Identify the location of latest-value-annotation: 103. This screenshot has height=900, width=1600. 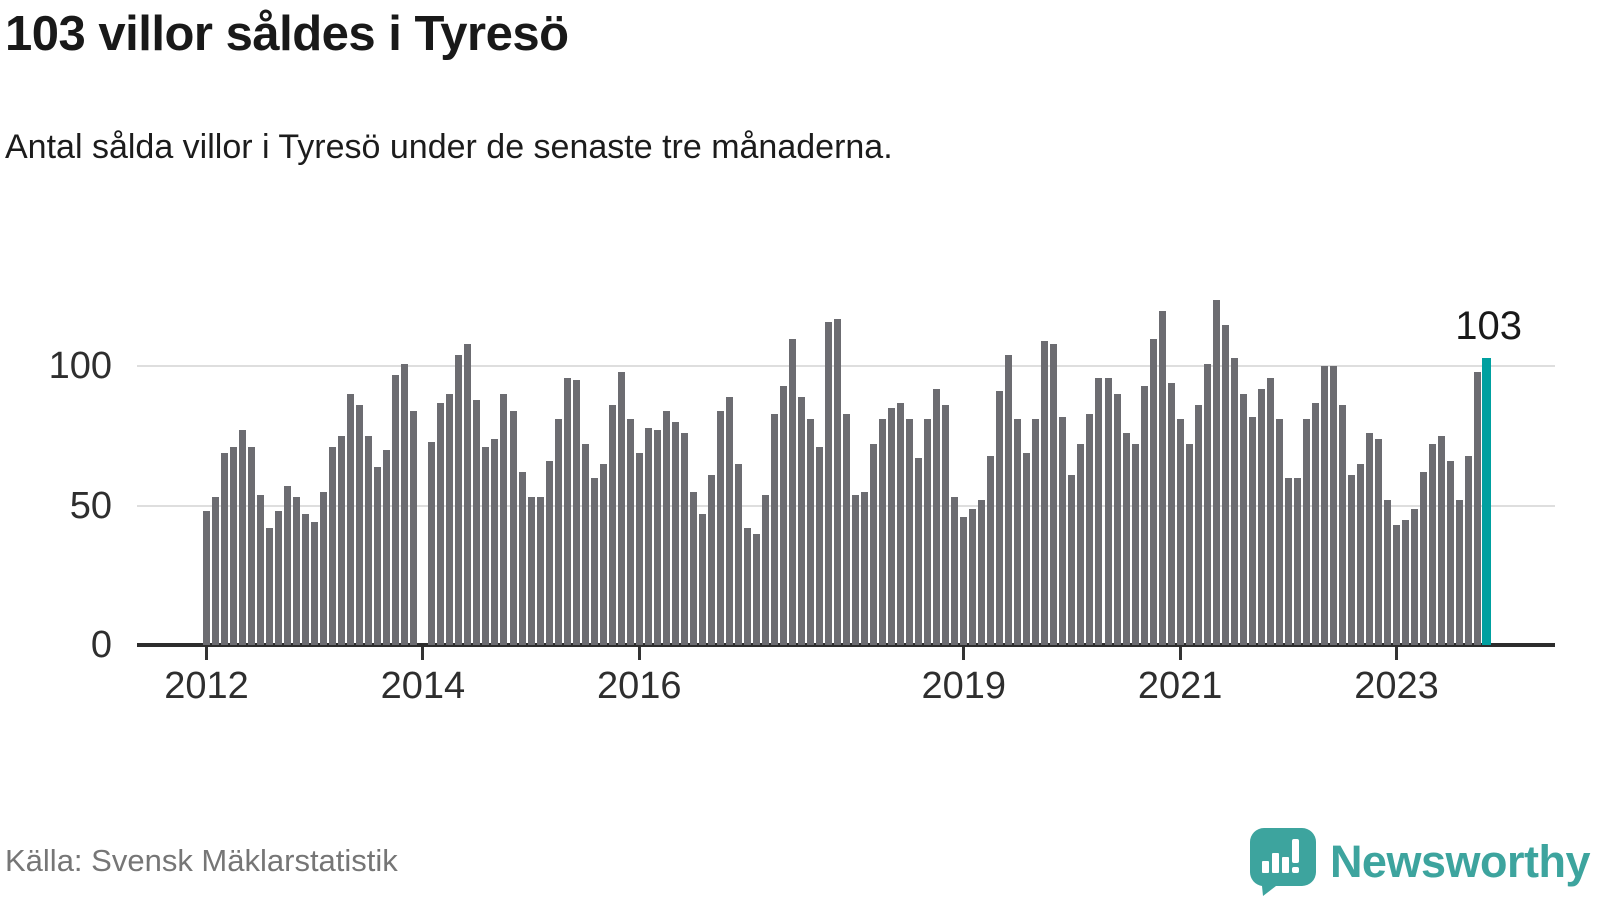
(1488, 326).